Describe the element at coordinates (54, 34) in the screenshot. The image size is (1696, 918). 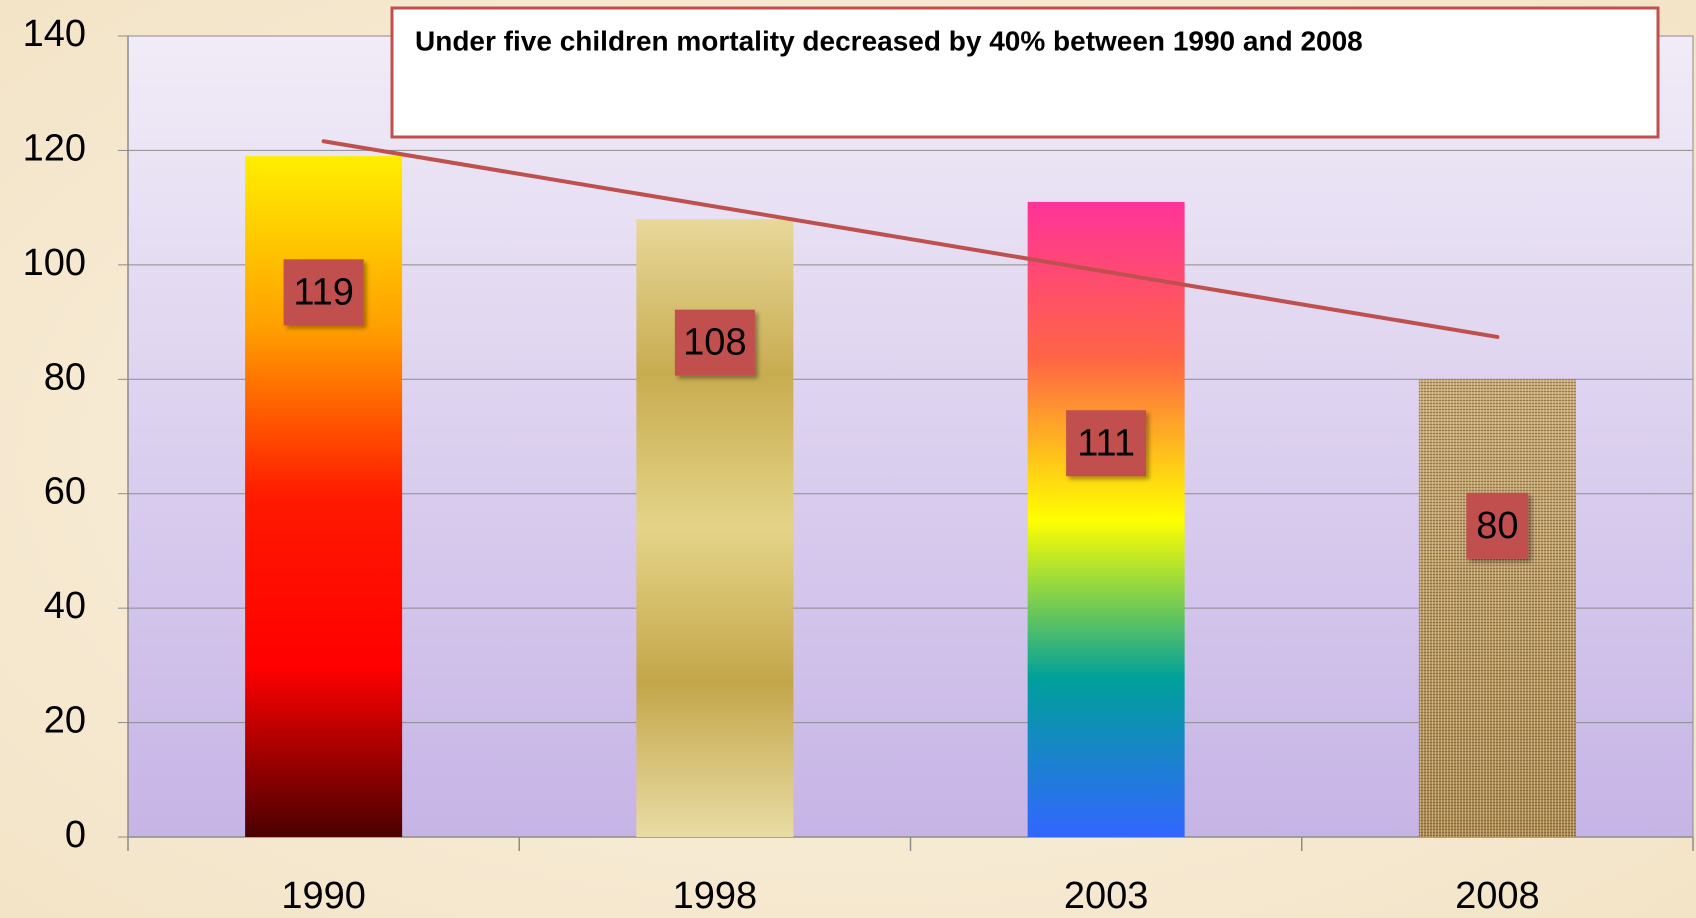
I see `y-tick-label: 140` at that location.